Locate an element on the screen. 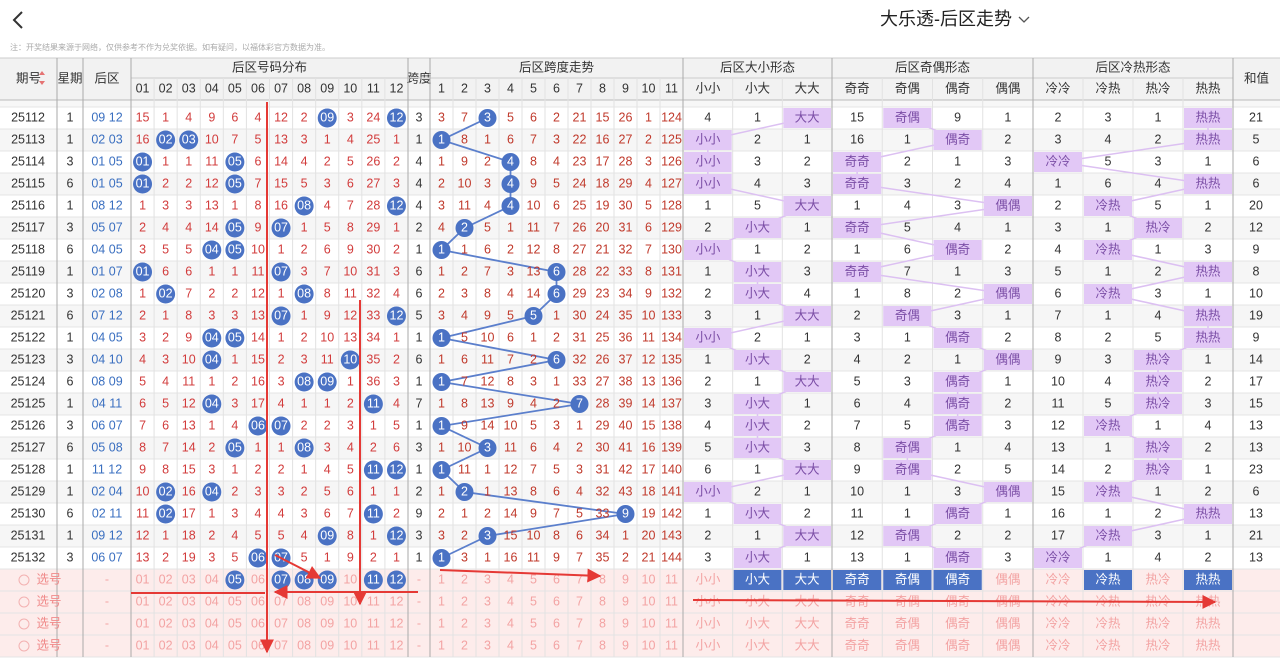  title-dropdown is located at coordinates (1024, 19).